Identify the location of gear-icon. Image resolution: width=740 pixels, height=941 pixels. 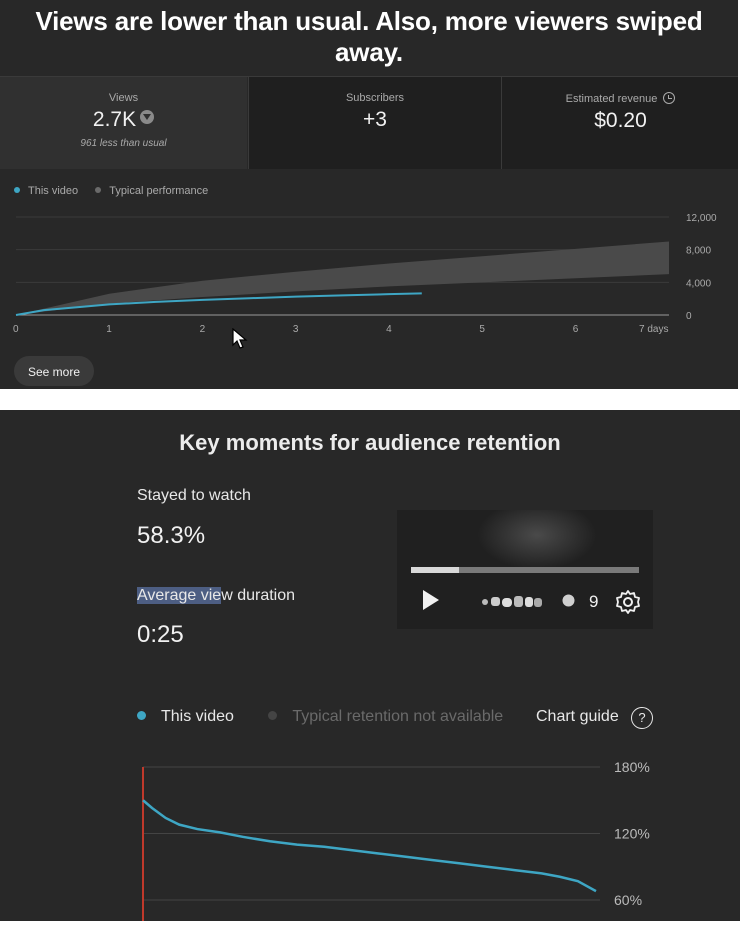
(628, 602).